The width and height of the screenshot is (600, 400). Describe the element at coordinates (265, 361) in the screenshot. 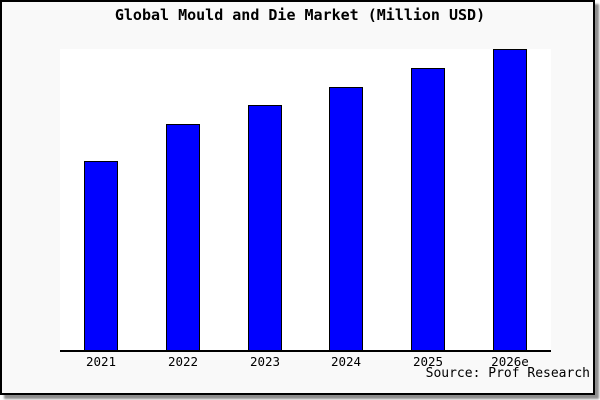

I see `x-tick-label: 2023` at that location.